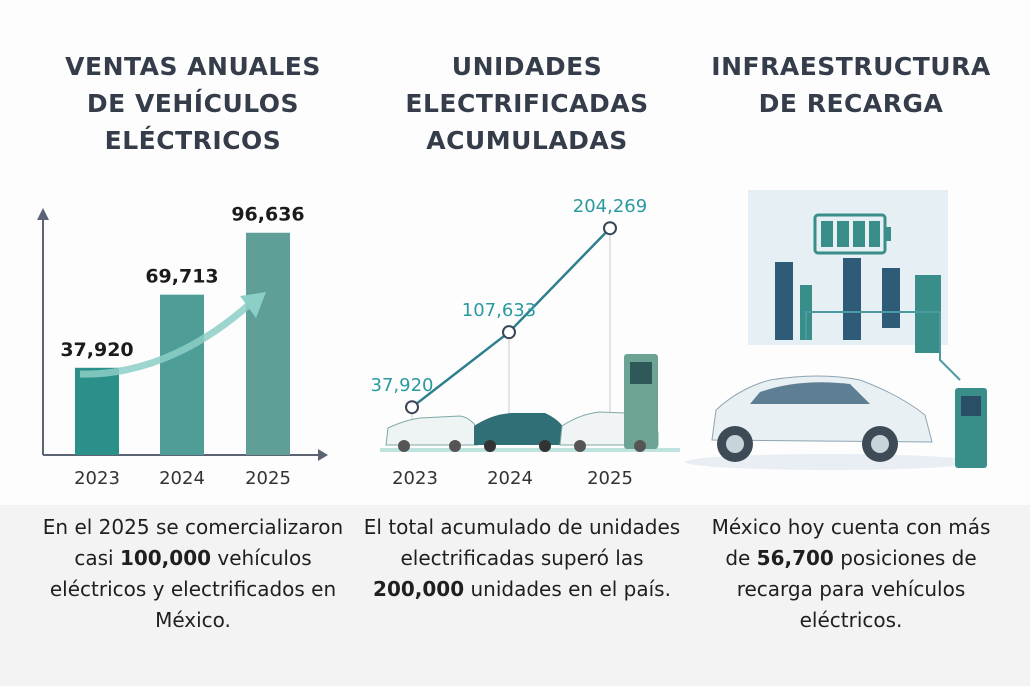 This screenshot has width=1030, height=686. I want to click on growth-arrow-head-icon, so click(253, 305).